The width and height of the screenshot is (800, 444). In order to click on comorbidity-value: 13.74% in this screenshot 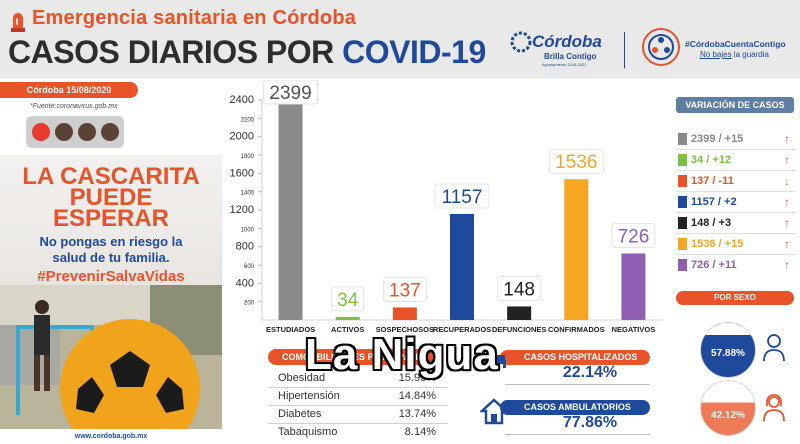, I will do `click(417, 414)`.